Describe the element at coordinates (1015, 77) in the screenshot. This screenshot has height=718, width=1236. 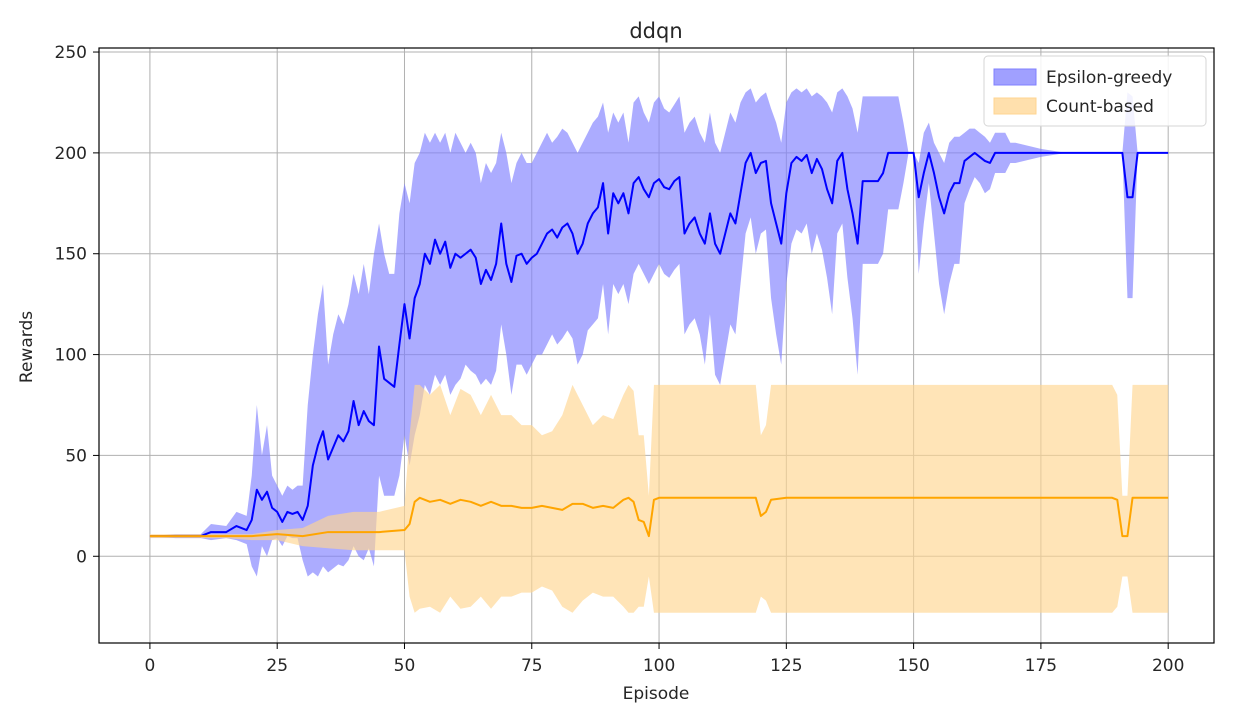
I see `legend-swatch-epsilon-greedy` at that location.